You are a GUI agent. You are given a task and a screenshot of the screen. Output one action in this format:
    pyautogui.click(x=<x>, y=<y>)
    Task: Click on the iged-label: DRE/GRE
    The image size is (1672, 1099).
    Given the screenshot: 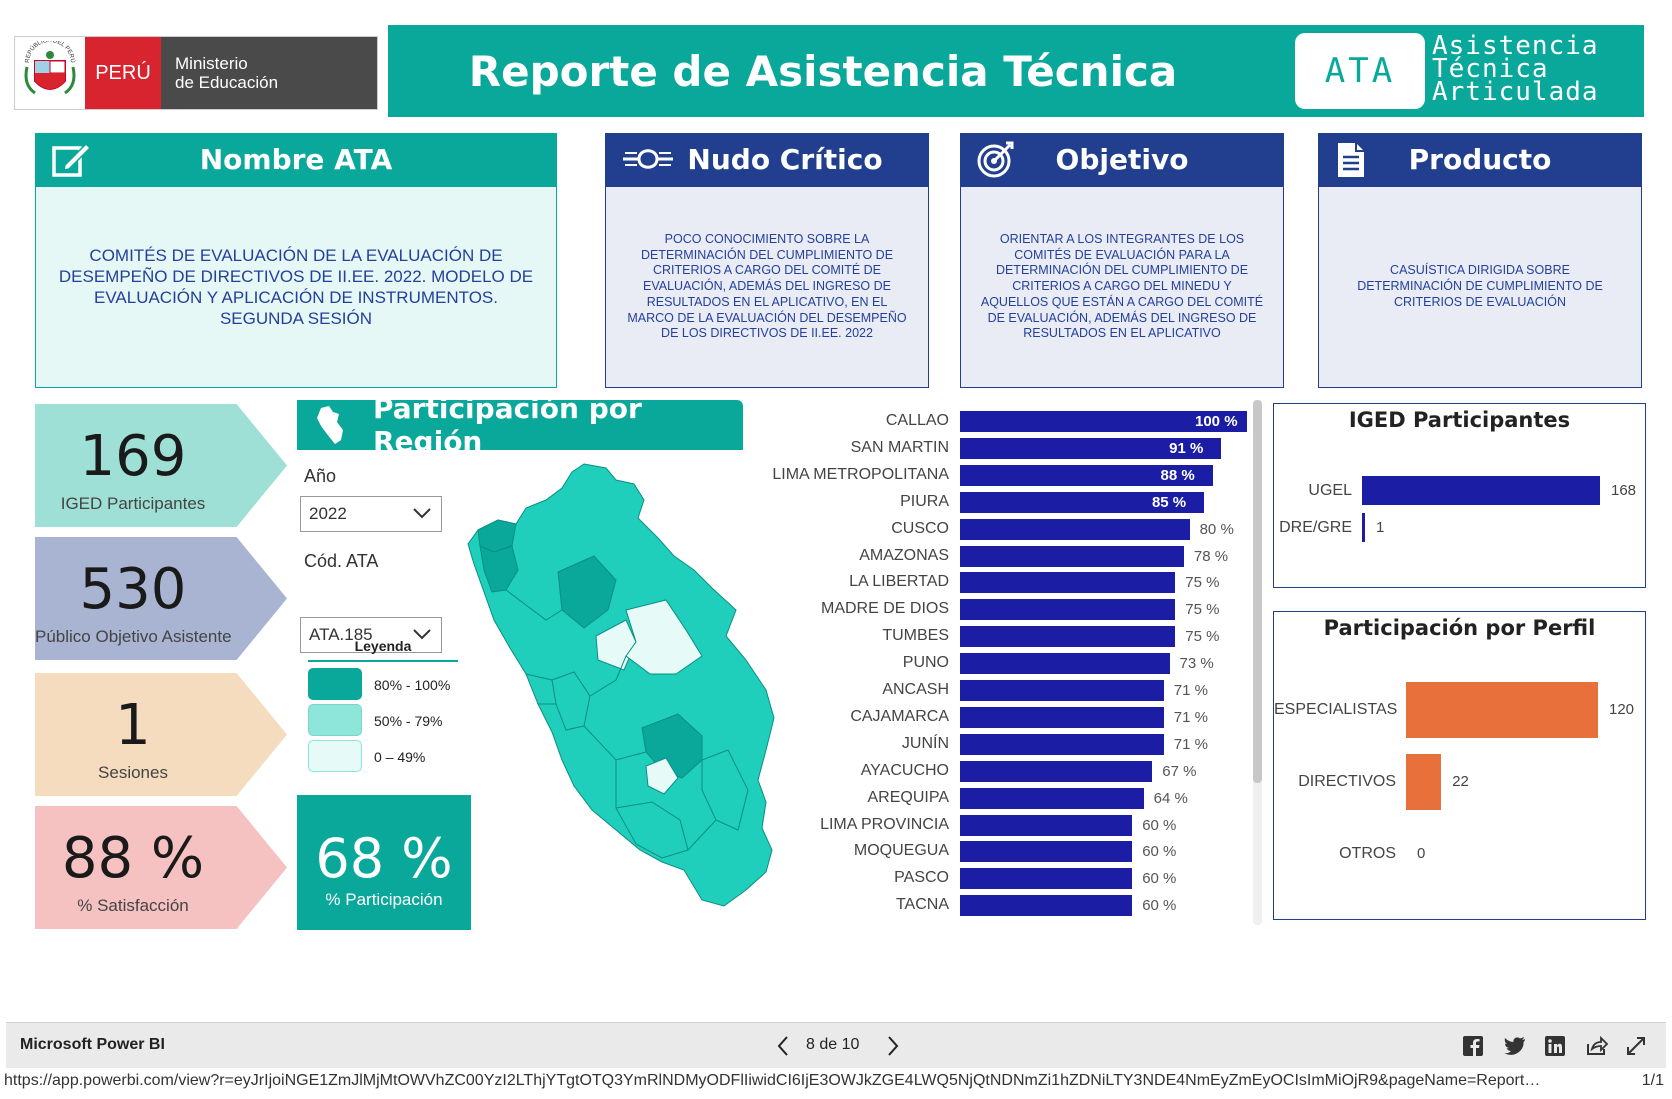 What is the action you would take?
    pyautogui.click(x=1315, y=527)
    